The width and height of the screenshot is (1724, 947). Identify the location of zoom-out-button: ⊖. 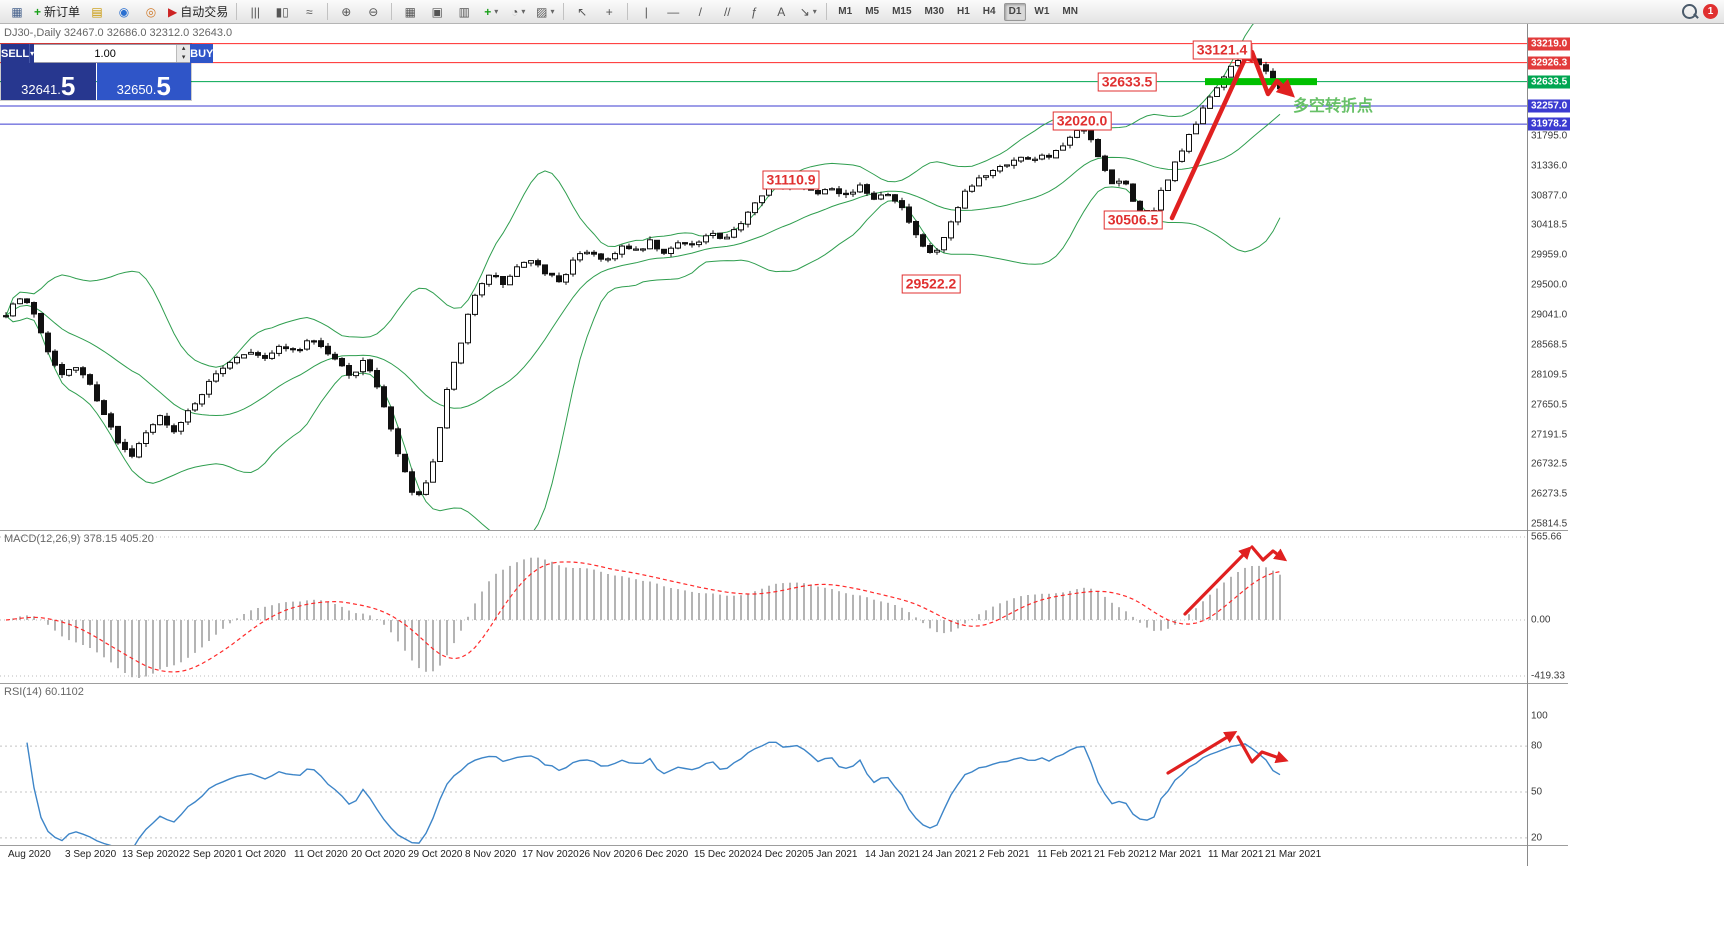
(373, 12).